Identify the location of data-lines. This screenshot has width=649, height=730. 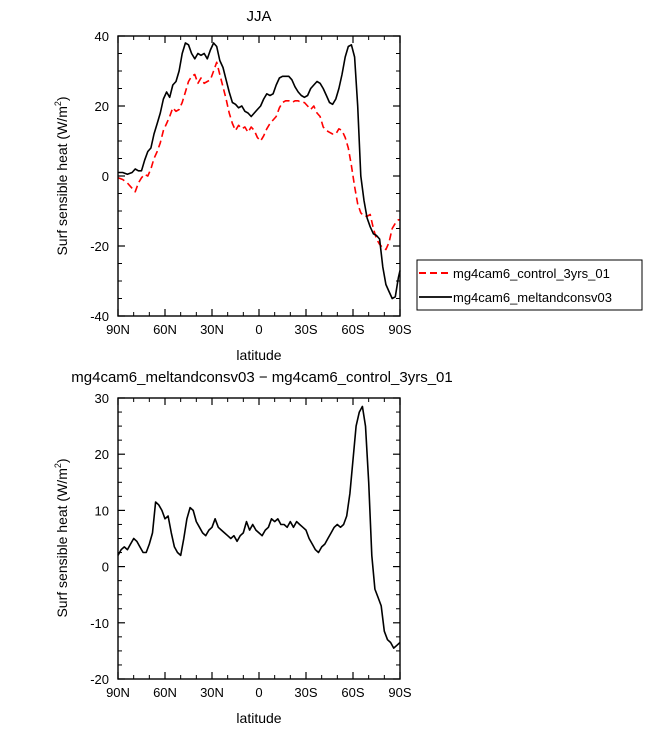
(259, 527).